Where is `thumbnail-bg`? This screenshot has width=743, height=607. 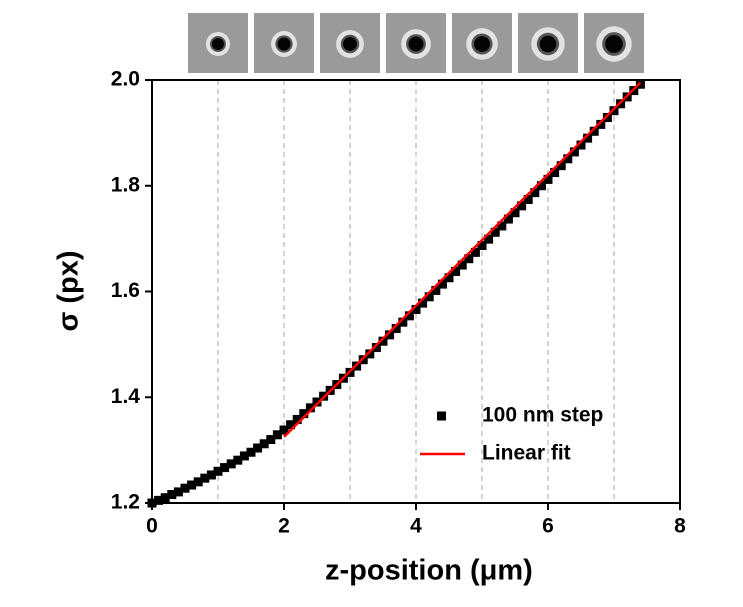 thumbnail-bg is located at coordinates (284, 43).